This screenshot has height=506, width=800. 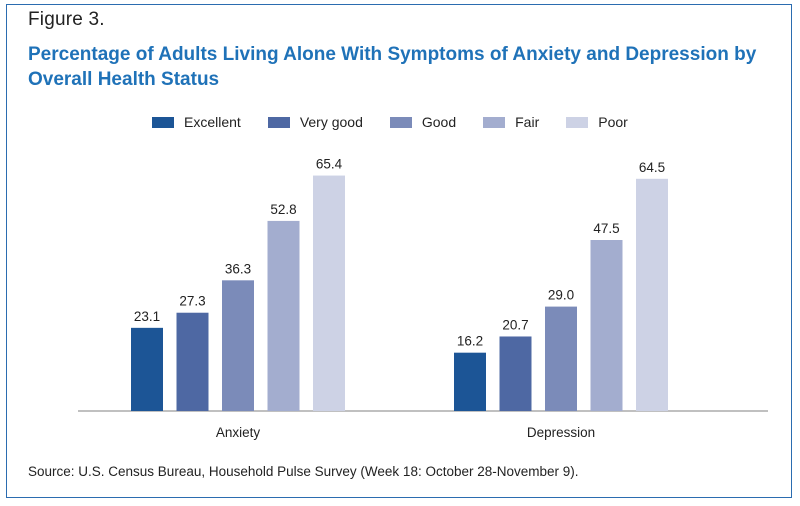 I want to click on bar-anxiety-fair, so click(x=283, y=315).